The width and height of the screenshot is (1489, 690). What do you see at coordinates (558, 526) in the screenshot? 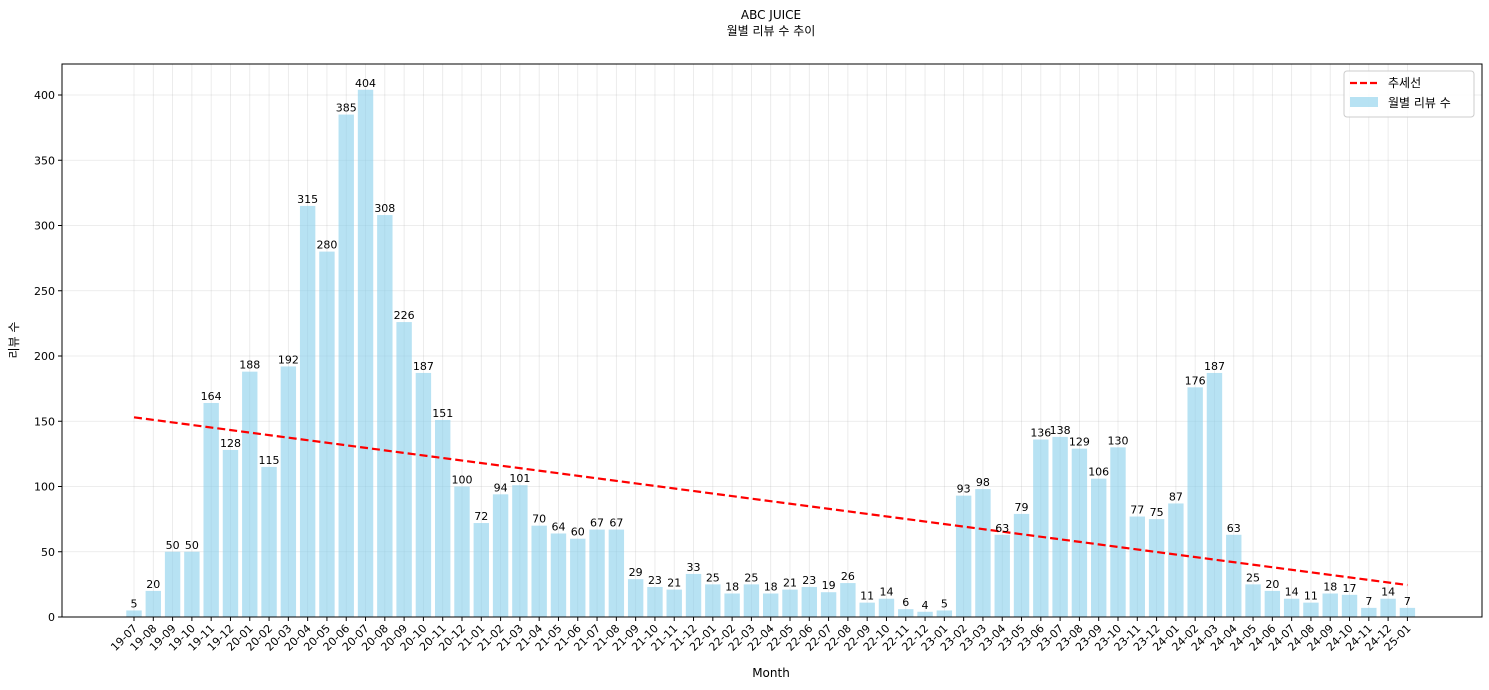
I see `bar-value-label: 64` at bounding box center [558, 526].